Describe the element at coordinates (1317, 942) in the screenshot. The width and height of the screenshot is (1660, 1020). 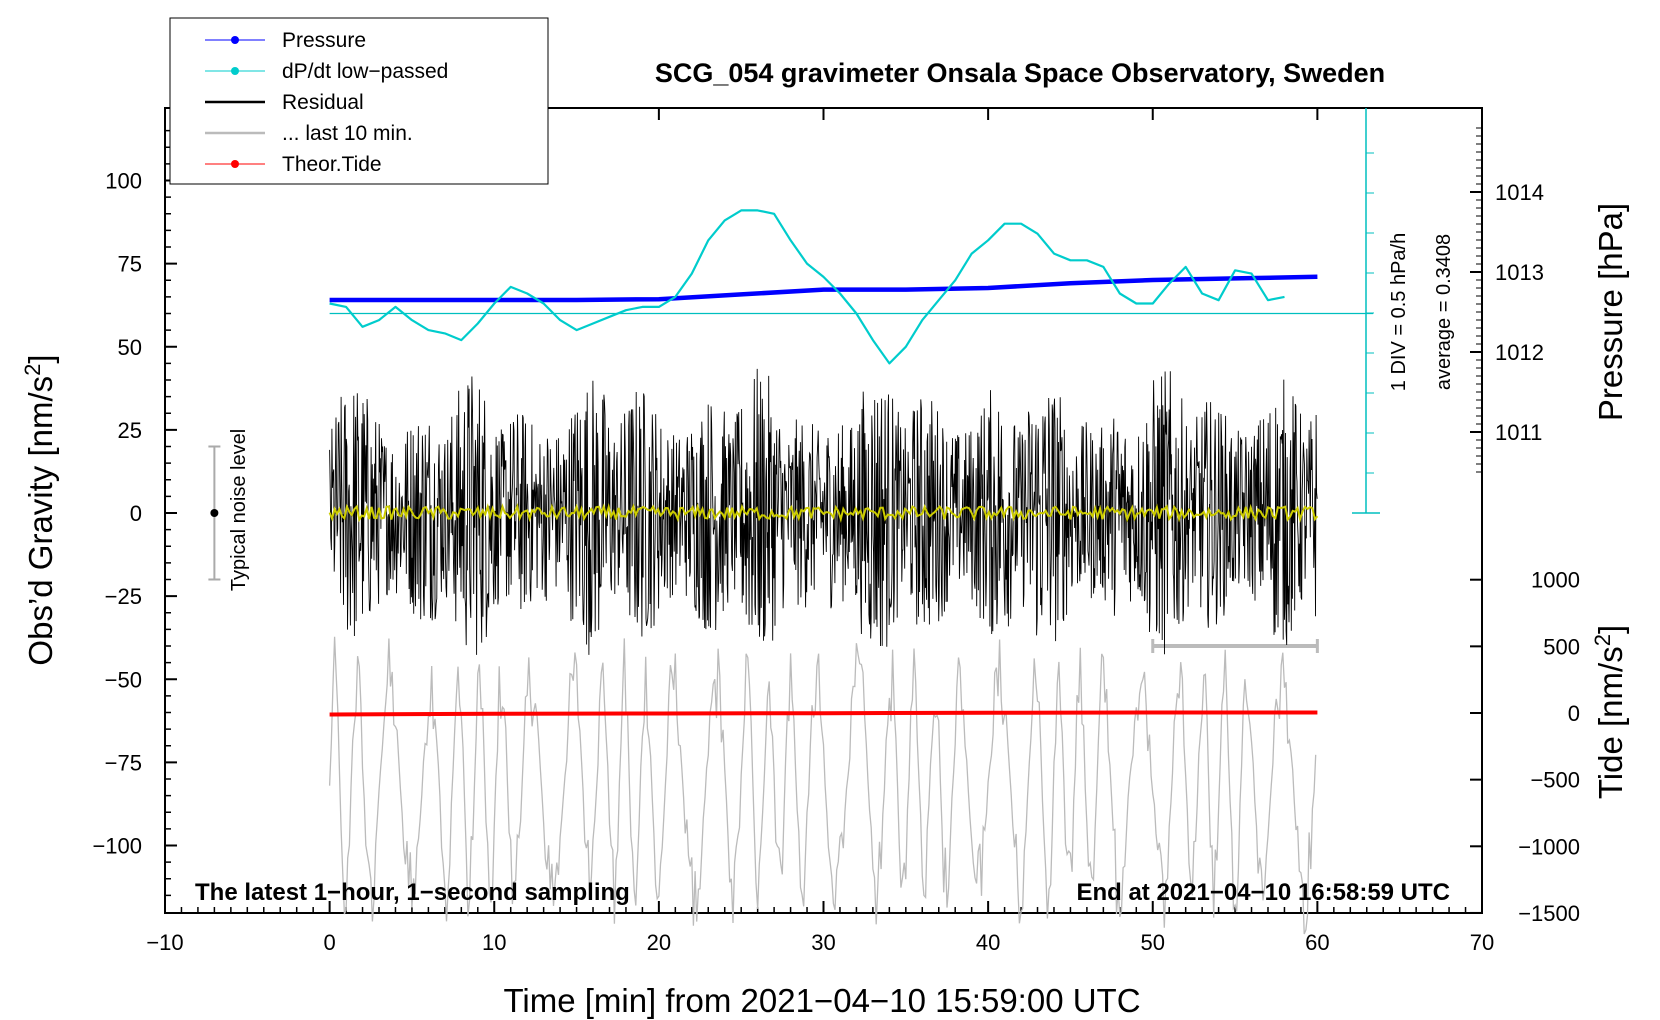
I see `x-tick-label: 60` at that location.